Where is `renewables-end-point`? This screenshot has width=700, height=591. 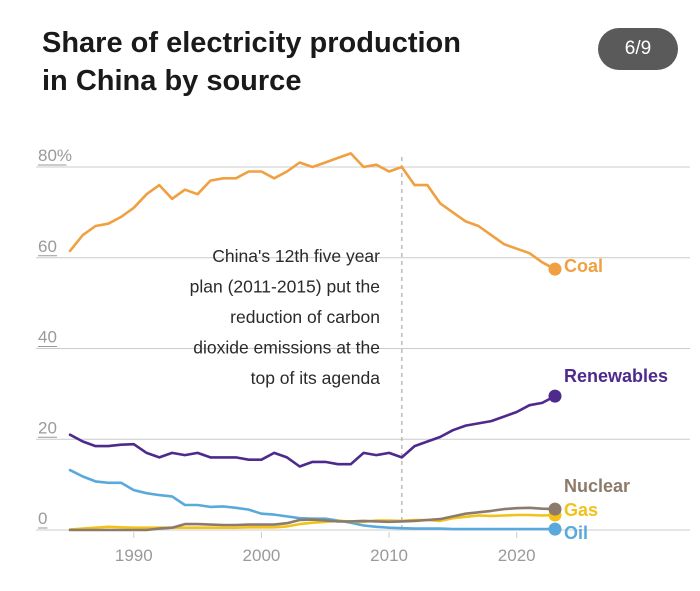
renewables-end-point is located at coordinates (555, 396).